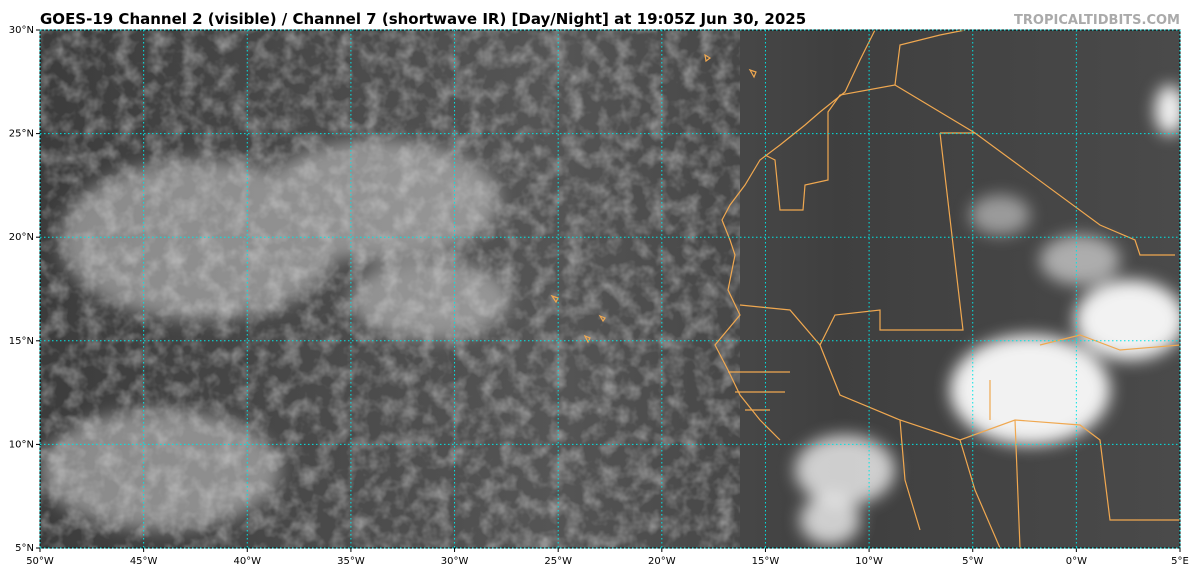  I want to click on lon-tick-label: 5°E, so click(1180, 561).